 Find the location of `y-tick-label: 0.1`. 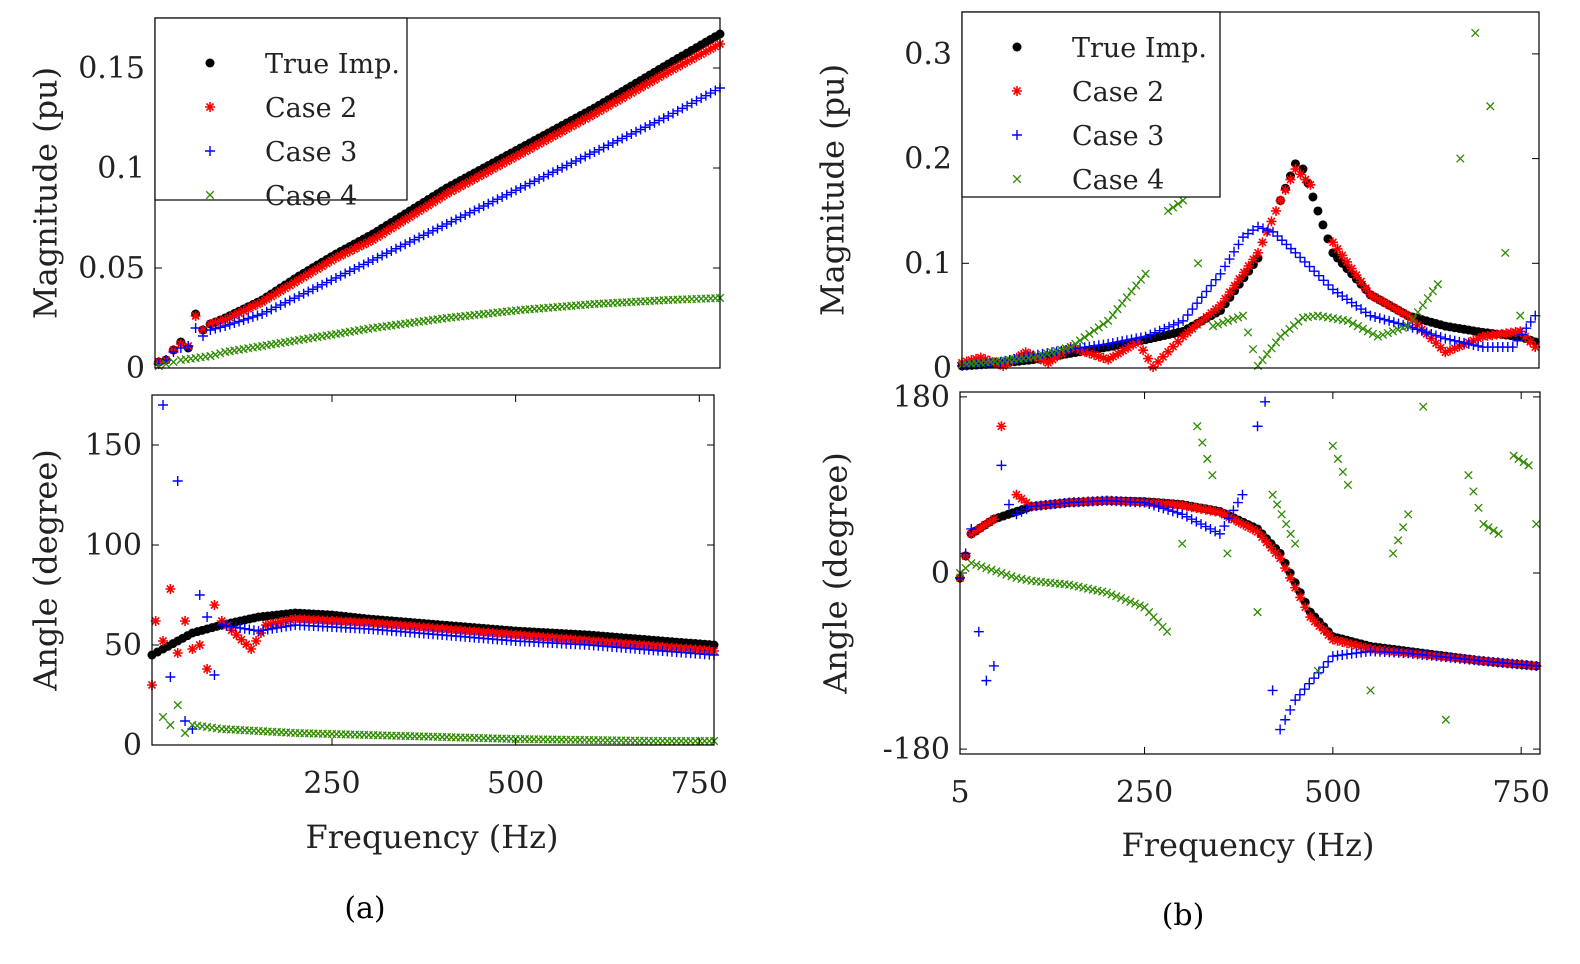

y-tick-label: 0.1 is located at coordinates (928, 263).